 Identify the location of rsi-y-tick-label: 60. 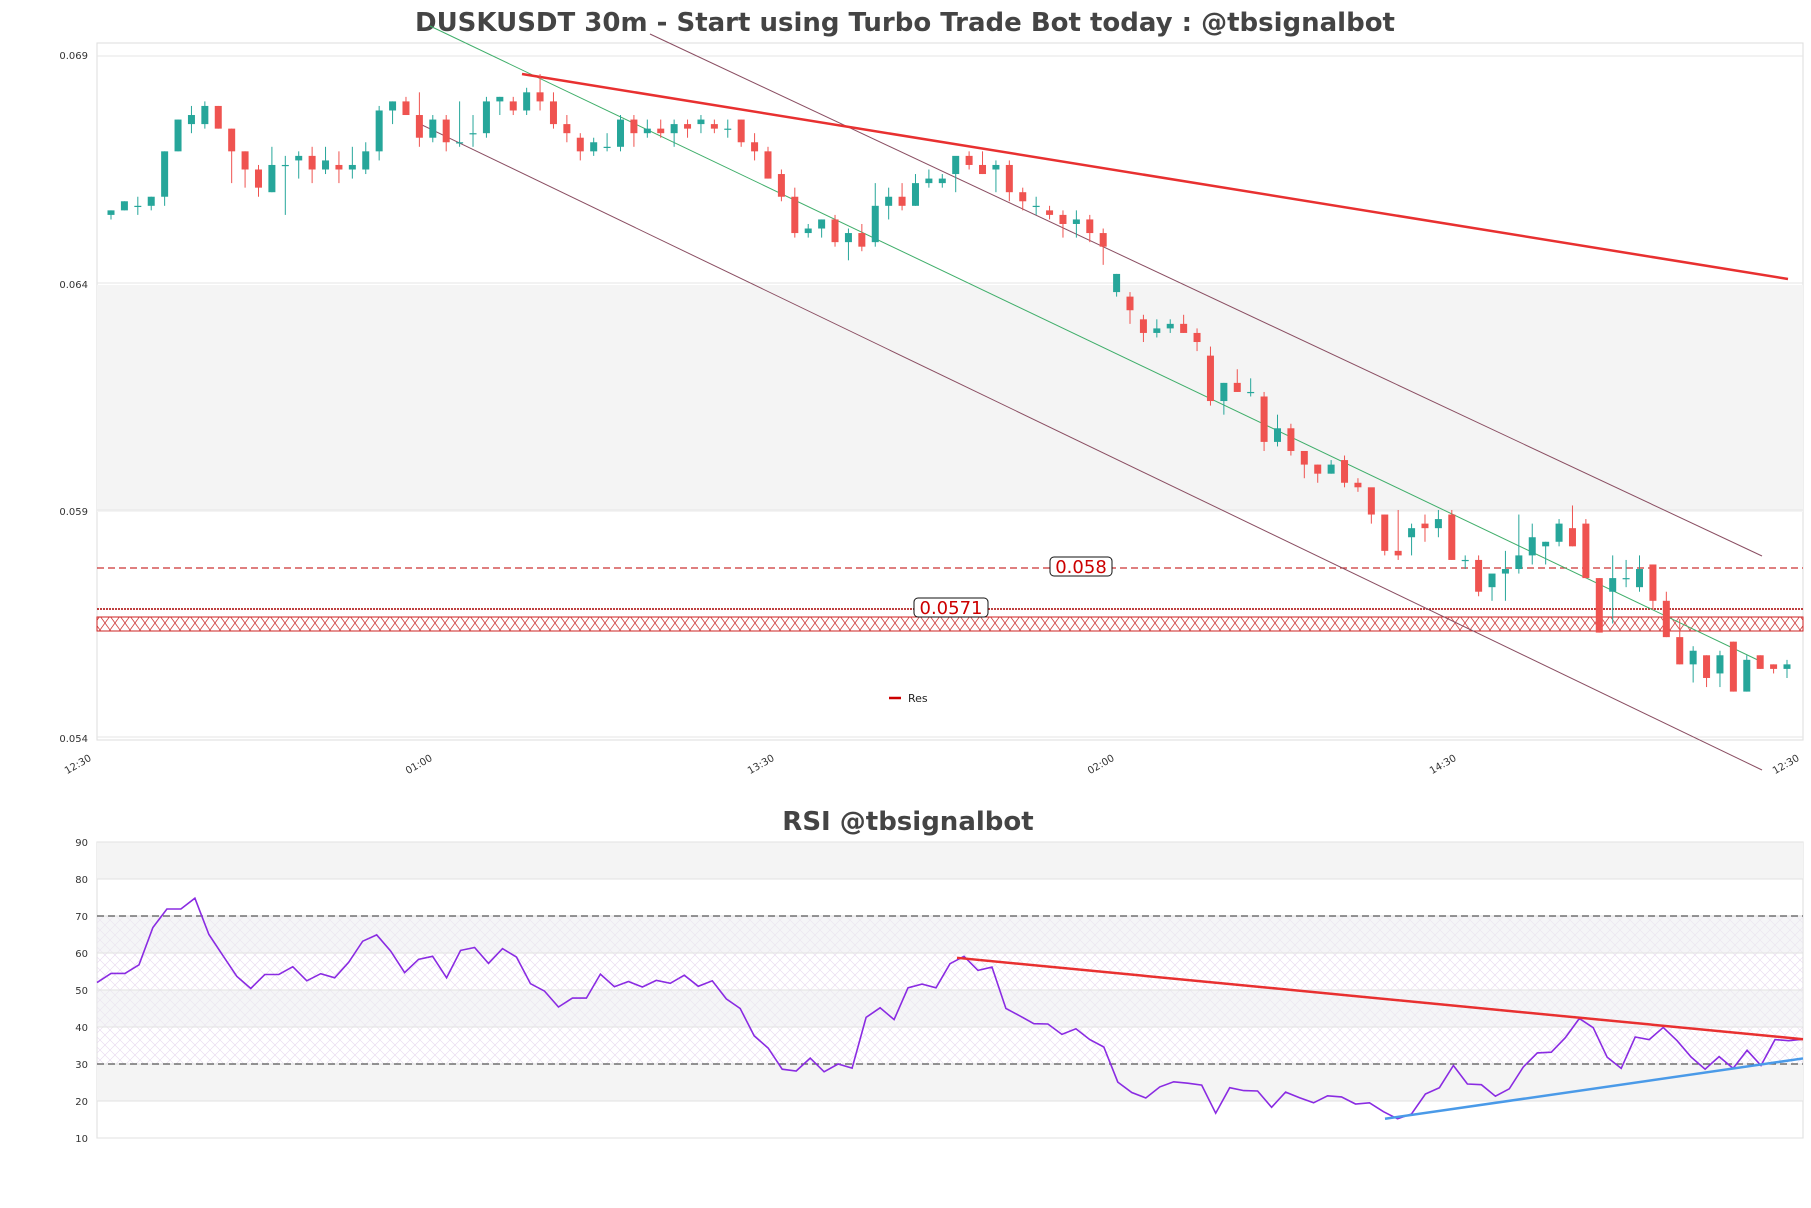
(81, 954).